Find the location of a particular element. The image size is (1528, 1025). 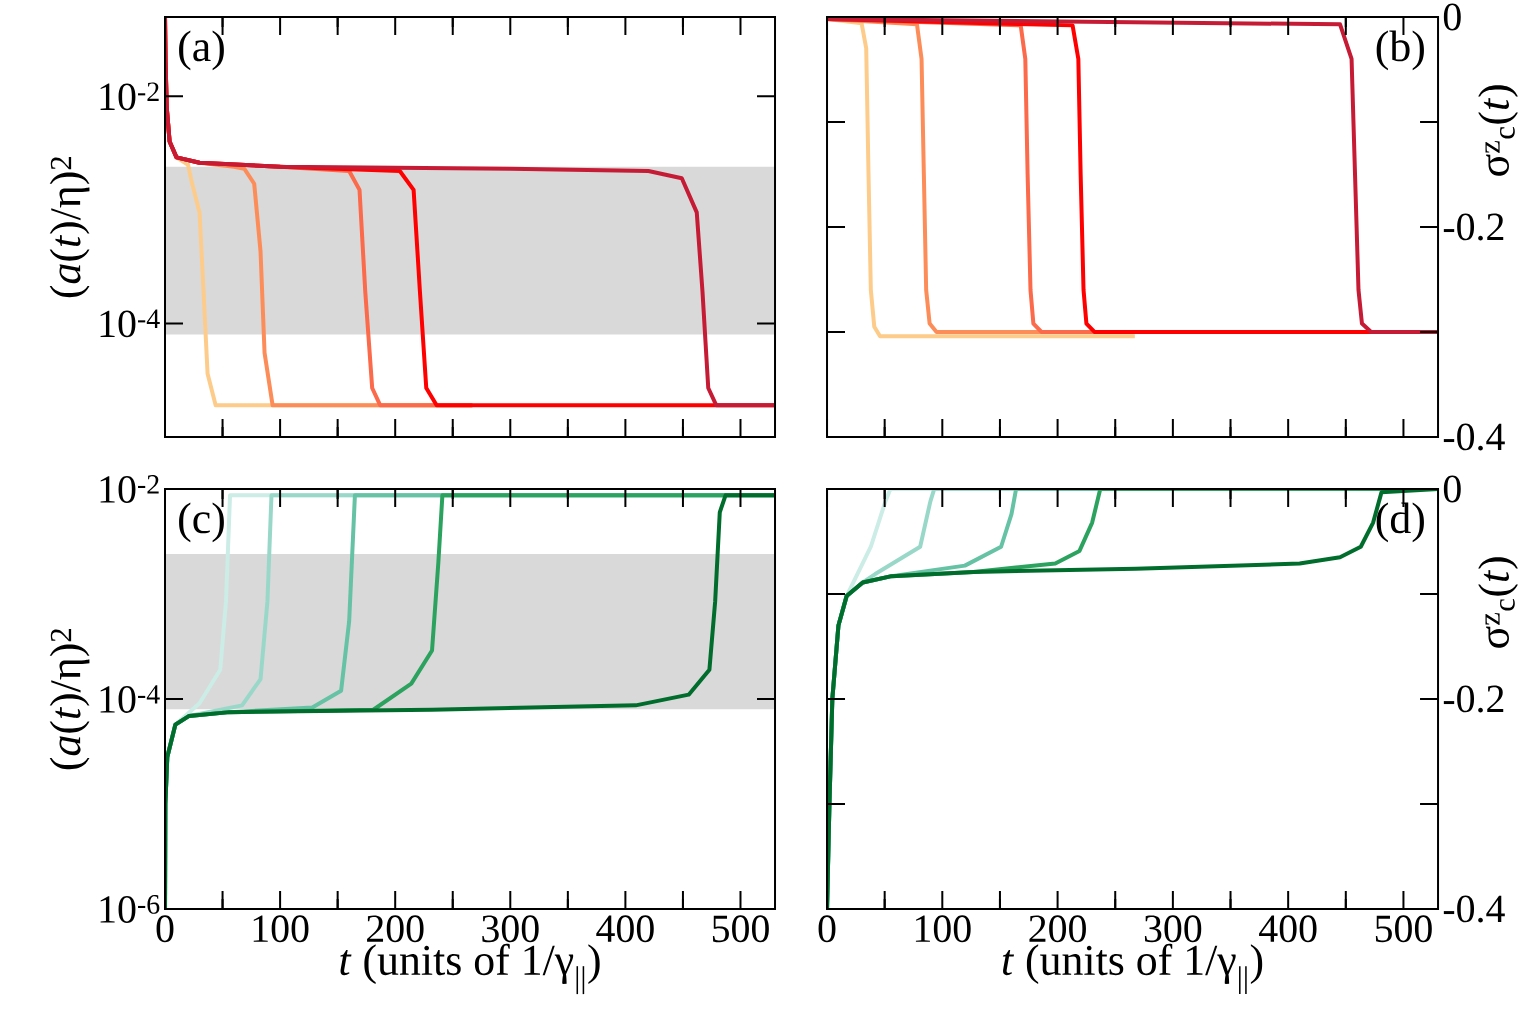

x-tick-label: 0 is located at coordinates (827, 929).